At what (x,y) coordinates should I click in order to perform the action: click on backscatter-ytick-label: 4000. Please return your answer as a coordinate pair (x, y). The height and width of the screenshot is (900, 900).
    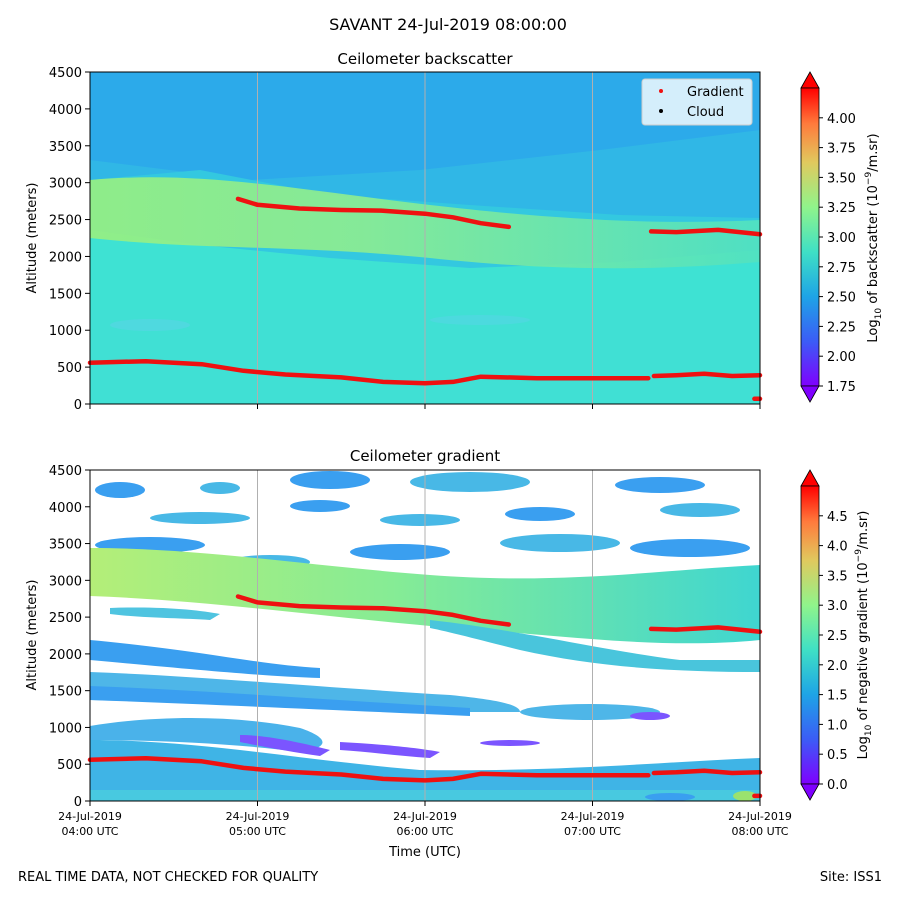
    Looking at the image, I should click on (65, 110).